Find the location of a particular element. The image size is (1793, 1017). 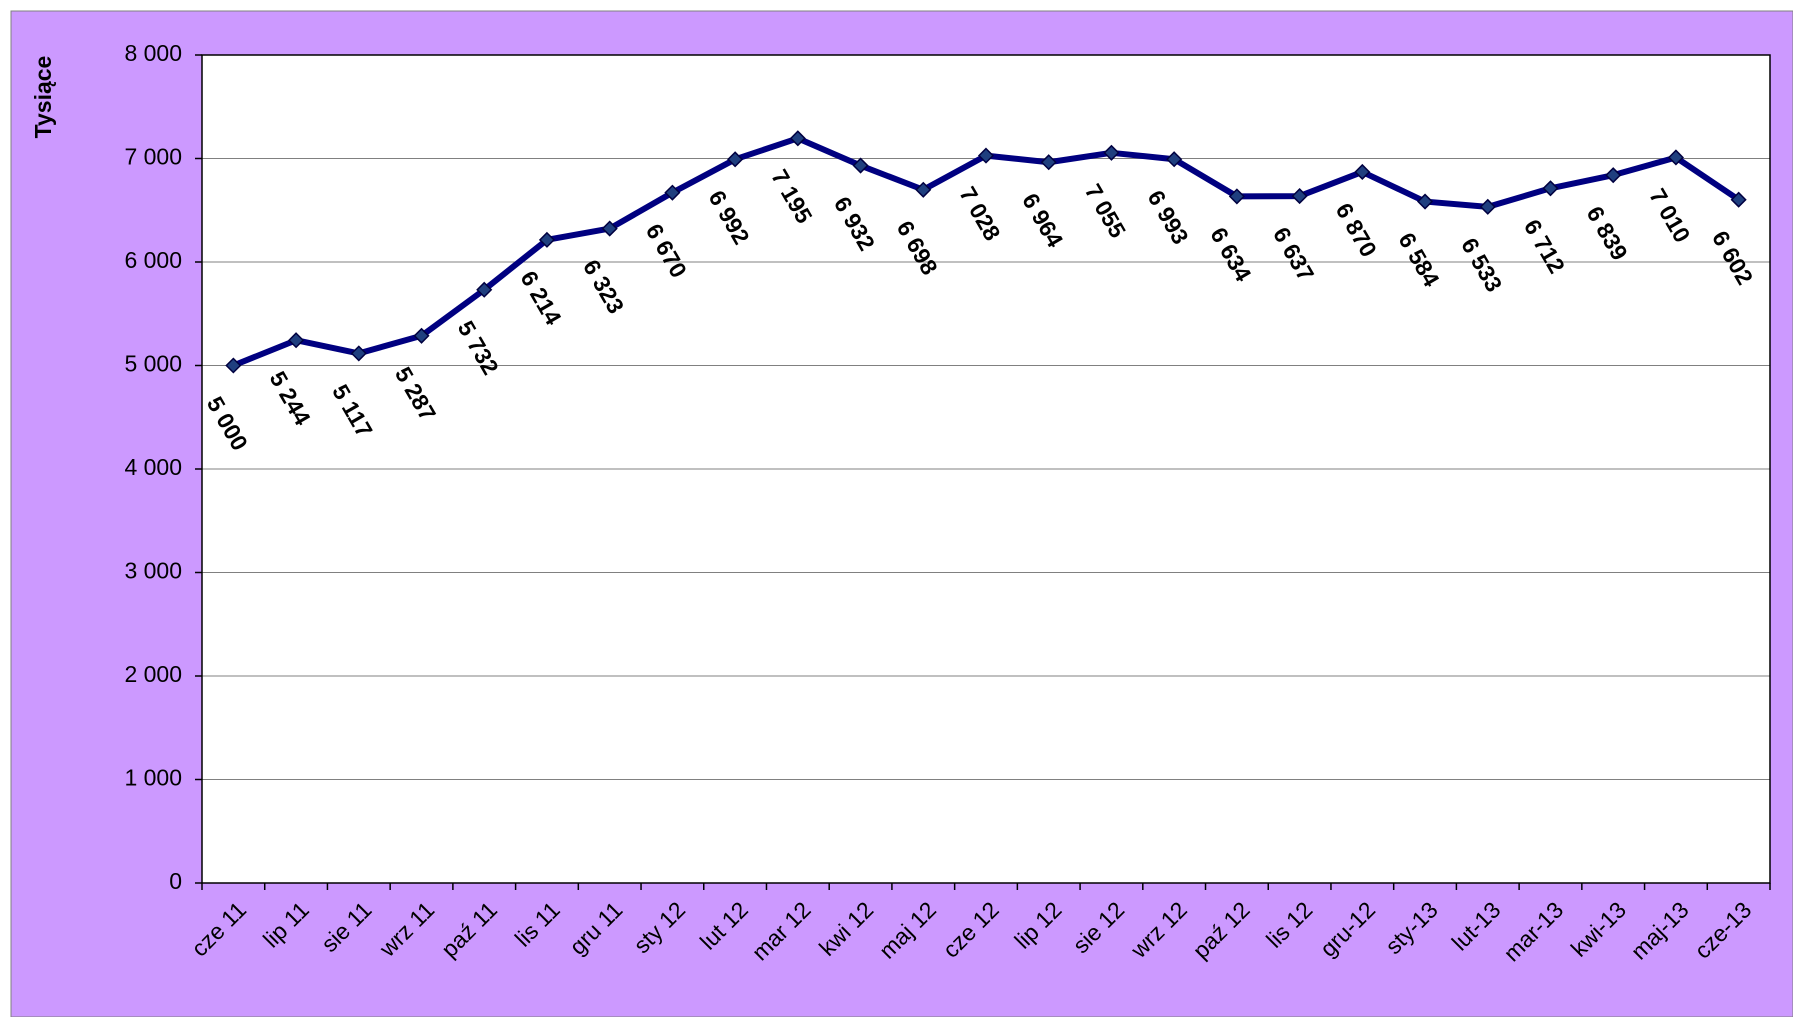

y-tick-label: 6 000 is located at coordinates (153, 260).